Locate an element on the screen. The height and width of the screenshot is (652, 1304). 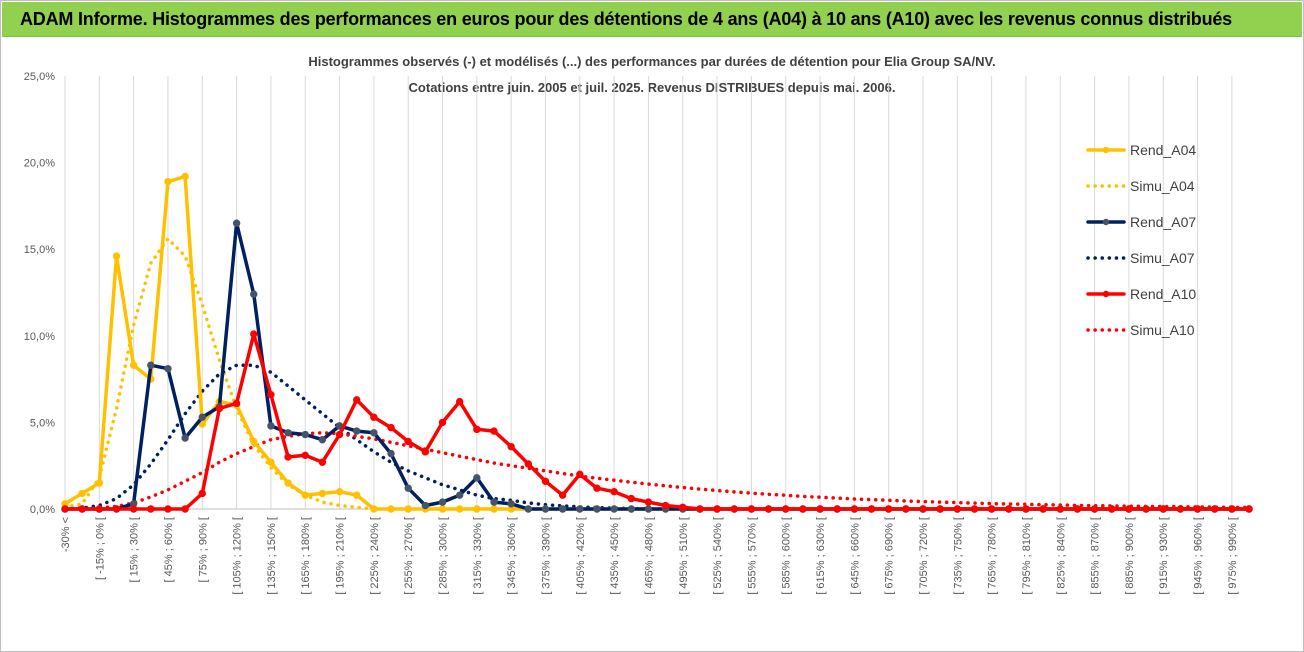
legend-label: Rend_A10 is located at coordinates (1163, 294).